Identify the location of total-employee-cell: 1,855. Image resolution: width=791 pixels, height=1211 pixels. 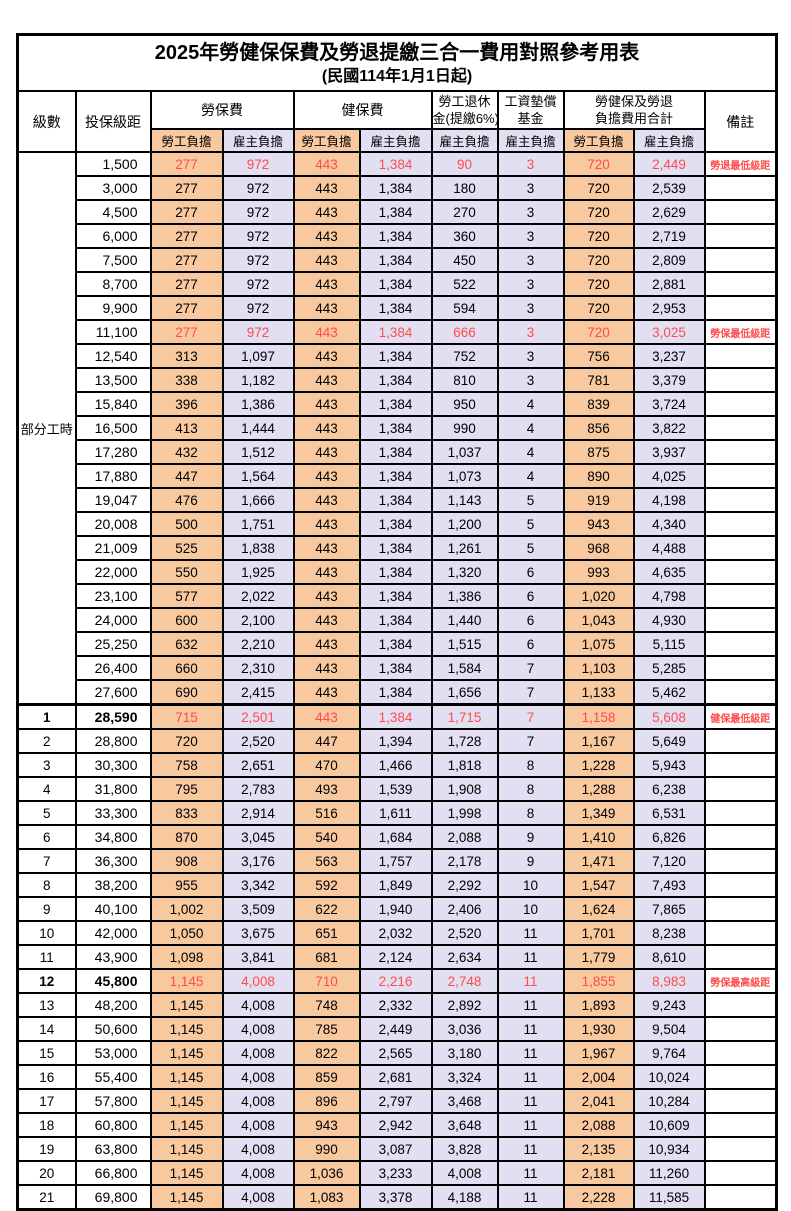
(598, 981).